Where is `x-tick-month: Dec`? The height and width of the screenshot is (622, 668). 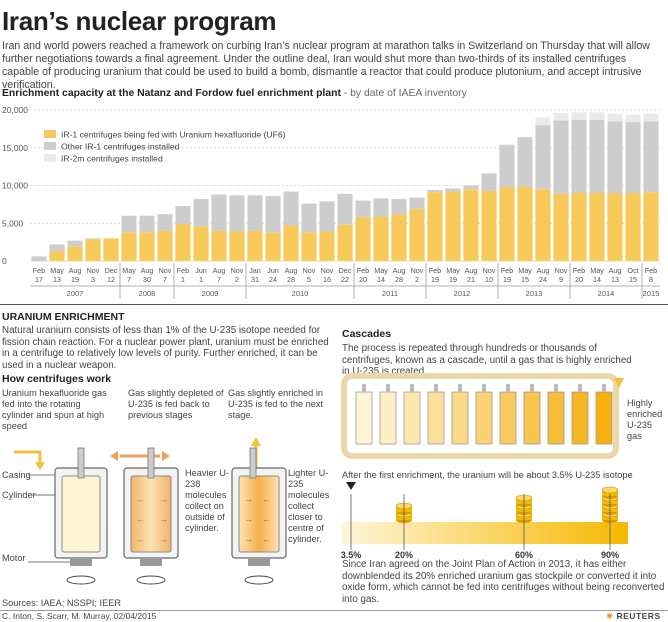 x-tick-month: Dec is located at coordinates (345, 270).